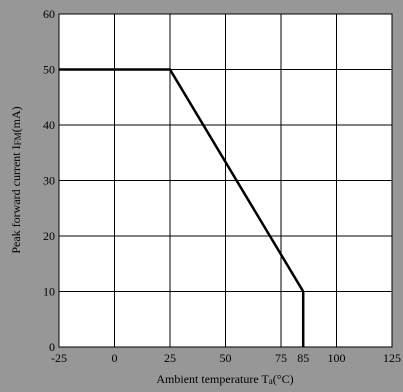 Image resolution: width=403 pixels, height=392 pixels. Describe the element at coordinates (303, 358) in the screenshot. I see `x-tick-label-5: 85` at that location.